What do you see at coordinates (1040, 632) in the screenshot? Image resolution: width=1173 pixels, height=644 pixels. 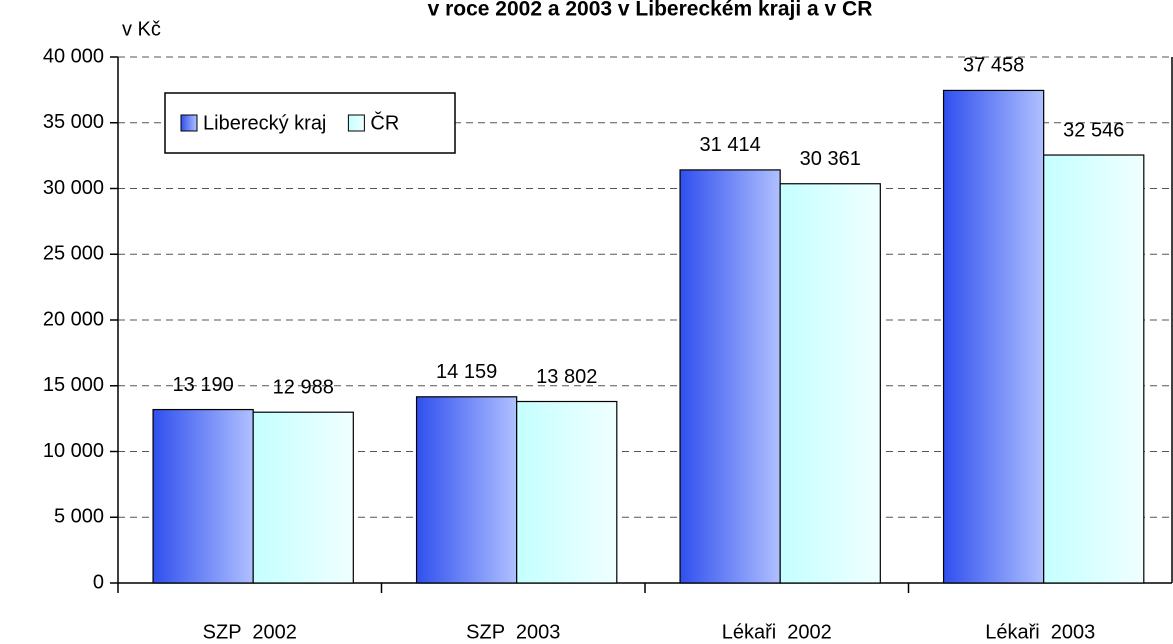 I see `x-tick-label: Lékaři 2003` at bounding box center [1040, 632].